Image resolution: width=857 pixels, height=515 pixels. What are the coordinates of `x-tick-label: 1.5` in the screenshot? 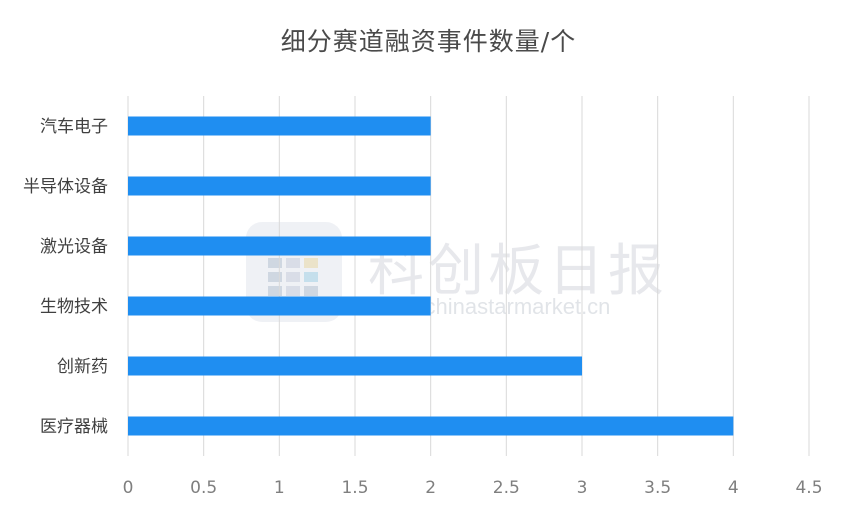 It's located at (354, 488).